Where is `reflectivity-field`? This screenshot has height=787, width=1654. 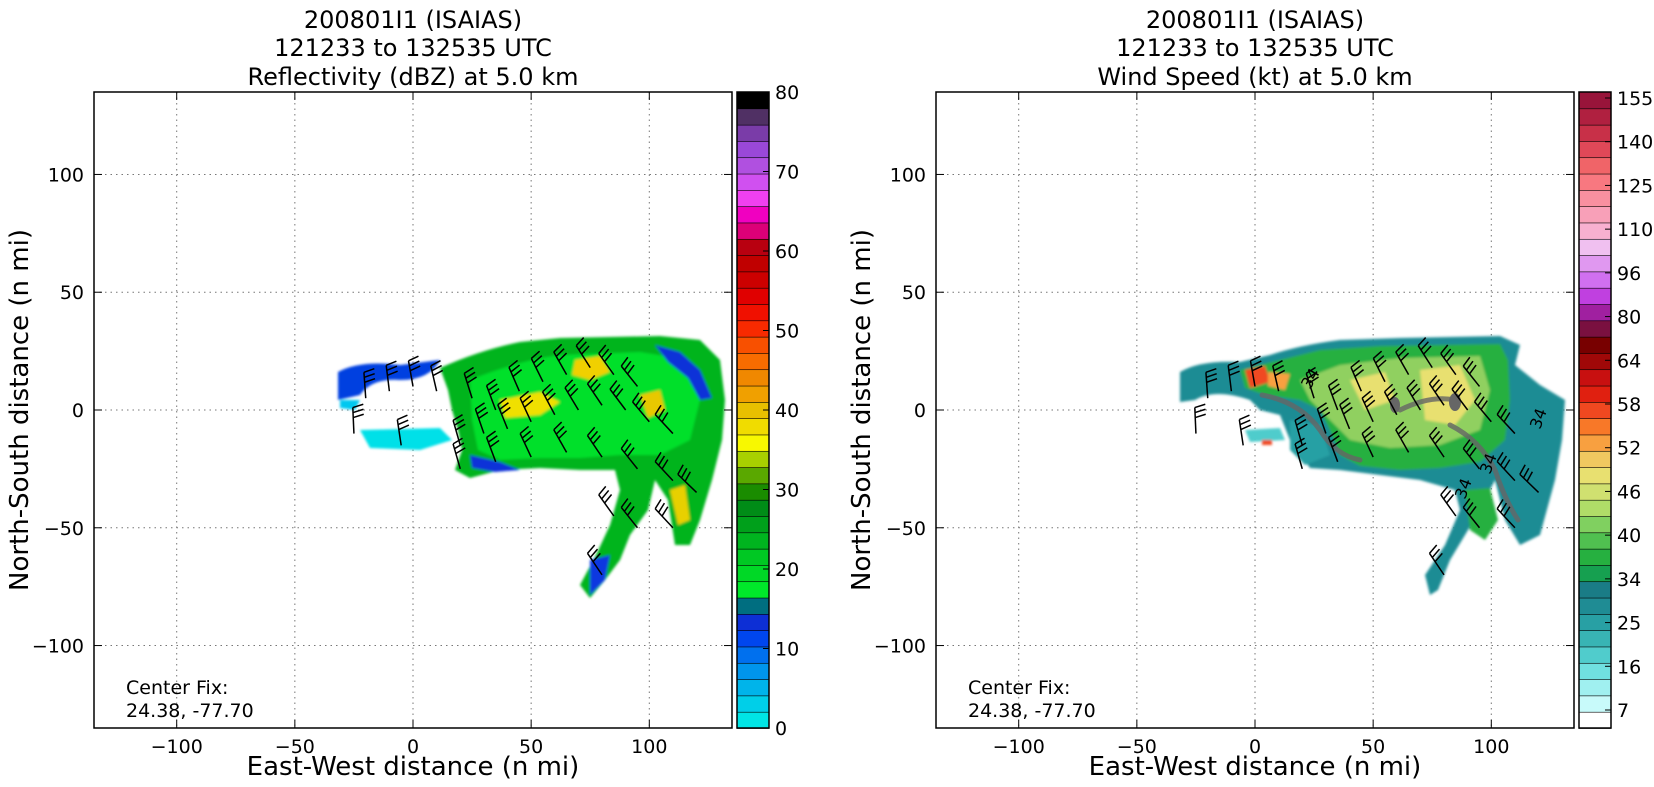
reflectivity-field is located at coordinates (531, 467).